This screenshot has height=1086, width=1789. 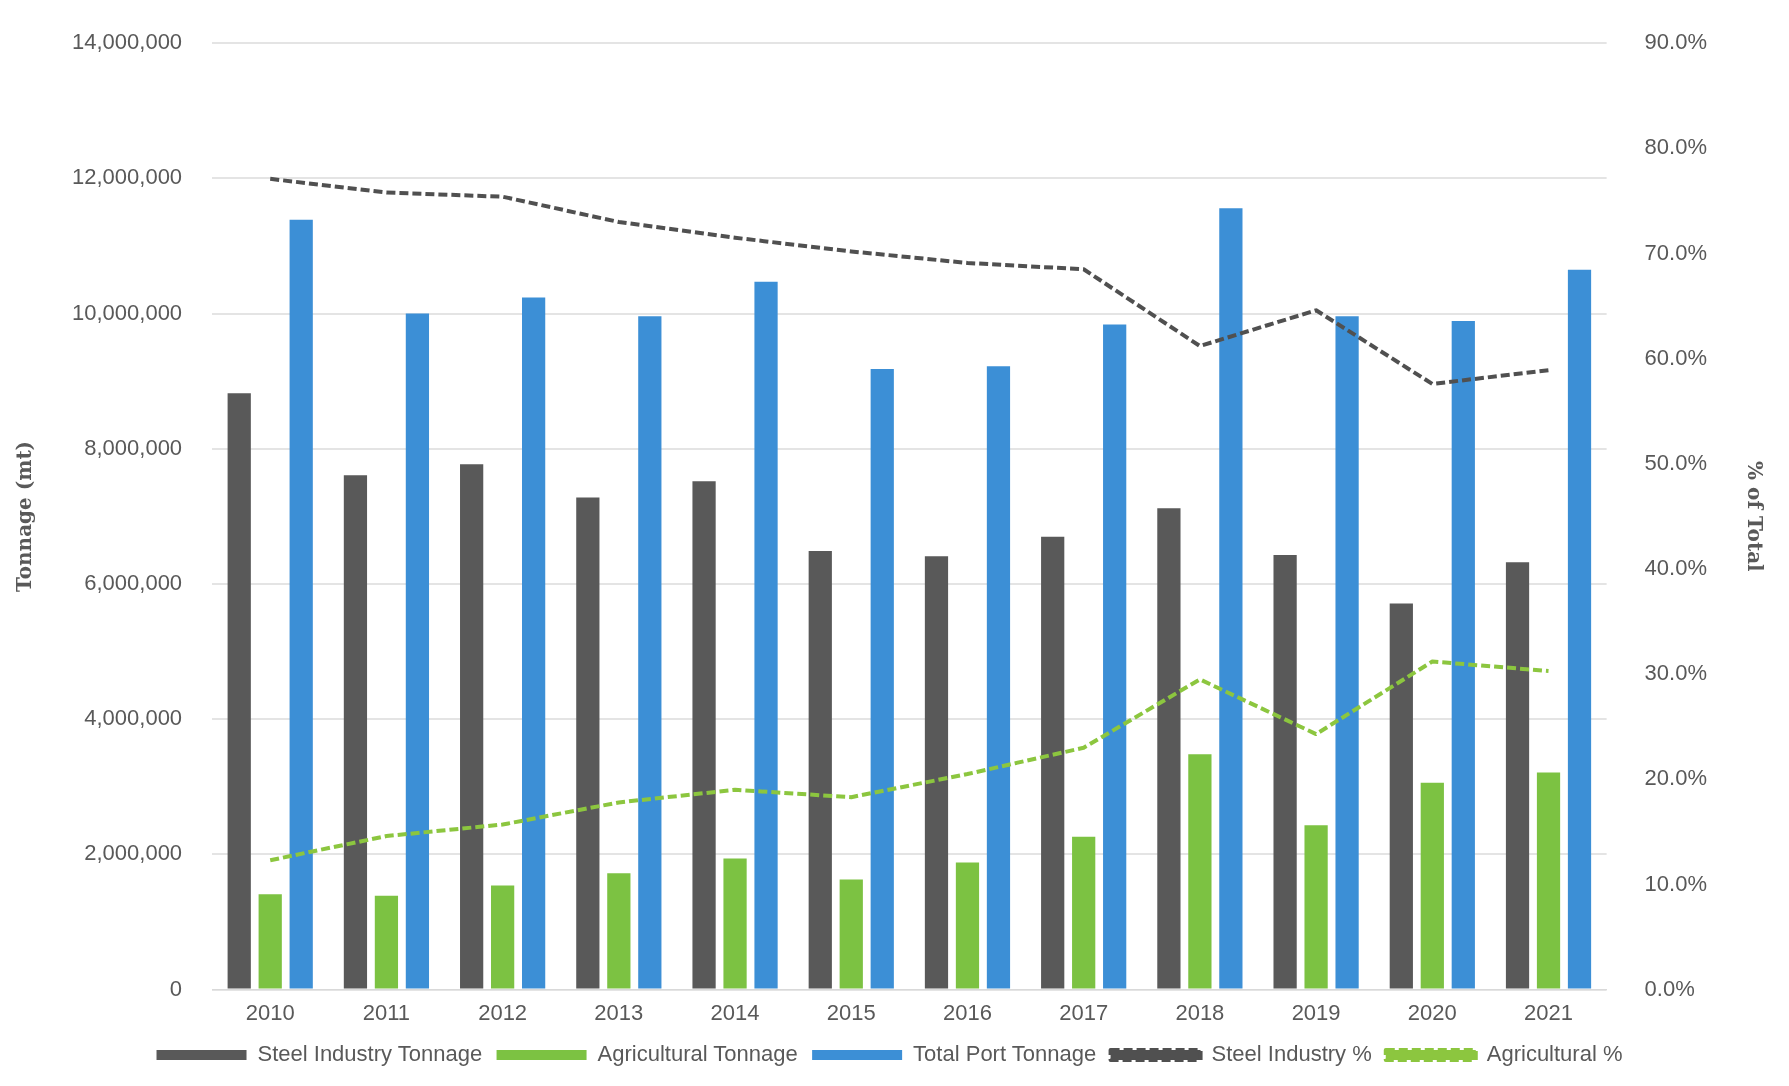 I want to click on y2-tick-label: 20.0%, so click(x=1676, y=778).